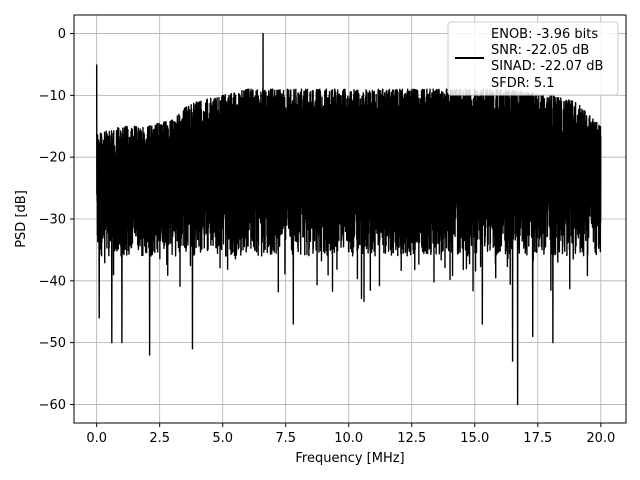 Image resolution: width=640 pixels, height=480 pixels. I want to click on x-tick-label: 0.0, so click(96, 438).